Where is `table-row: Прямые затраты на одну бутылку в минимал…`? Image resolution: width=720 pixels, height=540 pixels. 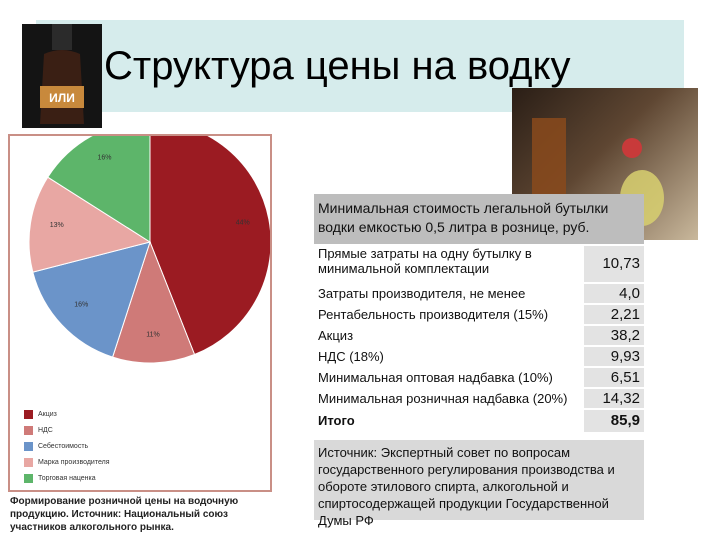 table-row: Прямые затраты на одну бутылку в минимал… is located at coordinates (479, 264).